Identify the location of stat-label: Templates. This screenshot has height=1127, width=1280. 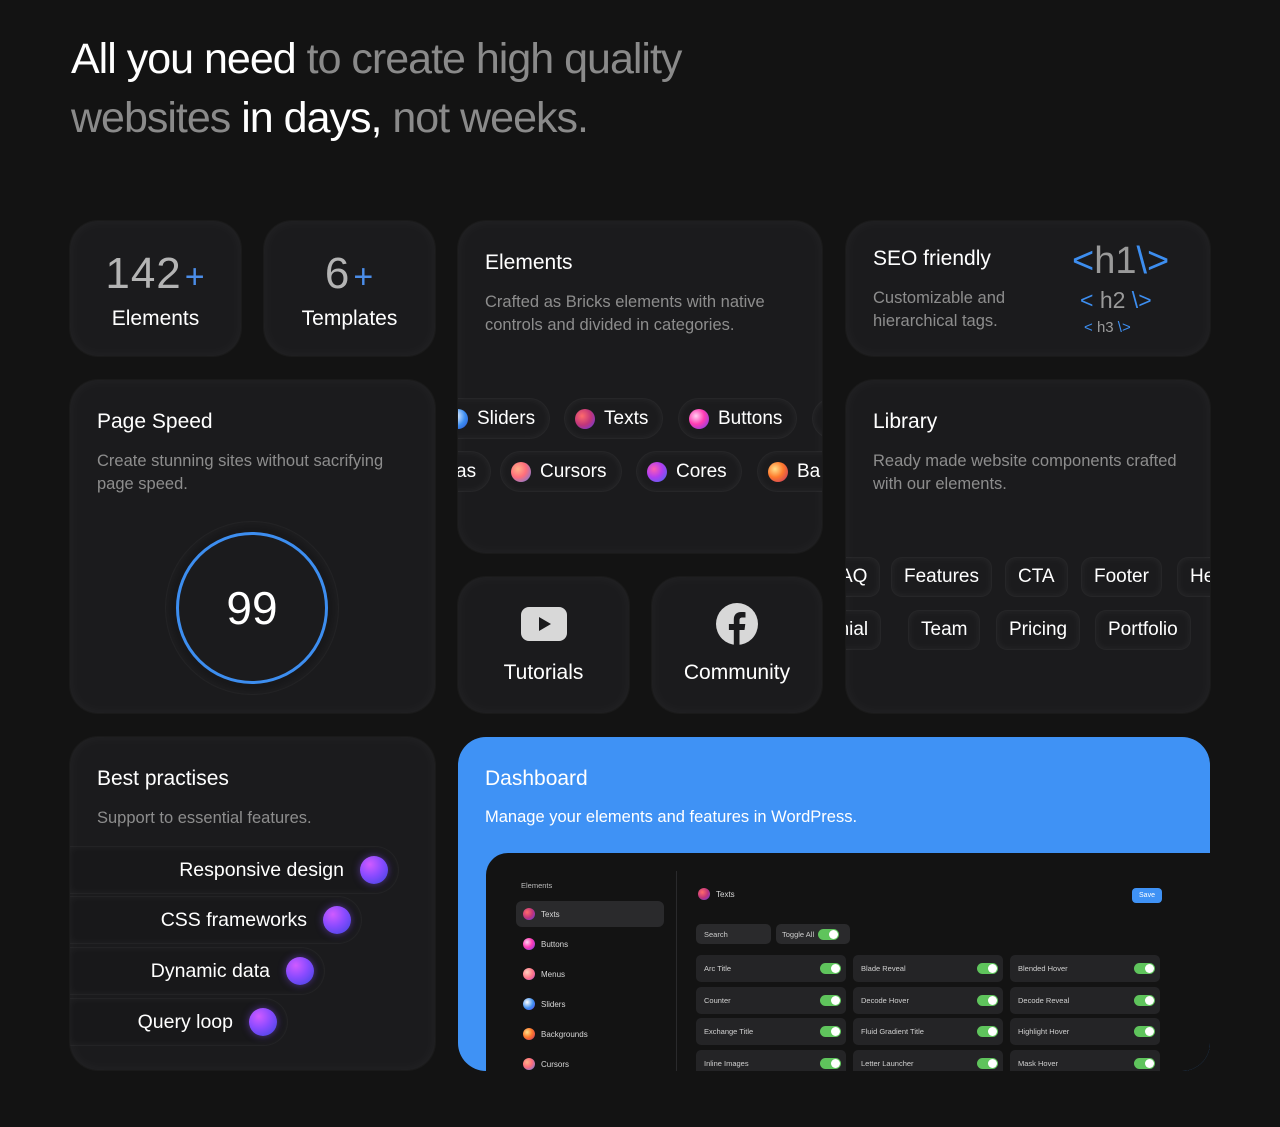
(349, 318).